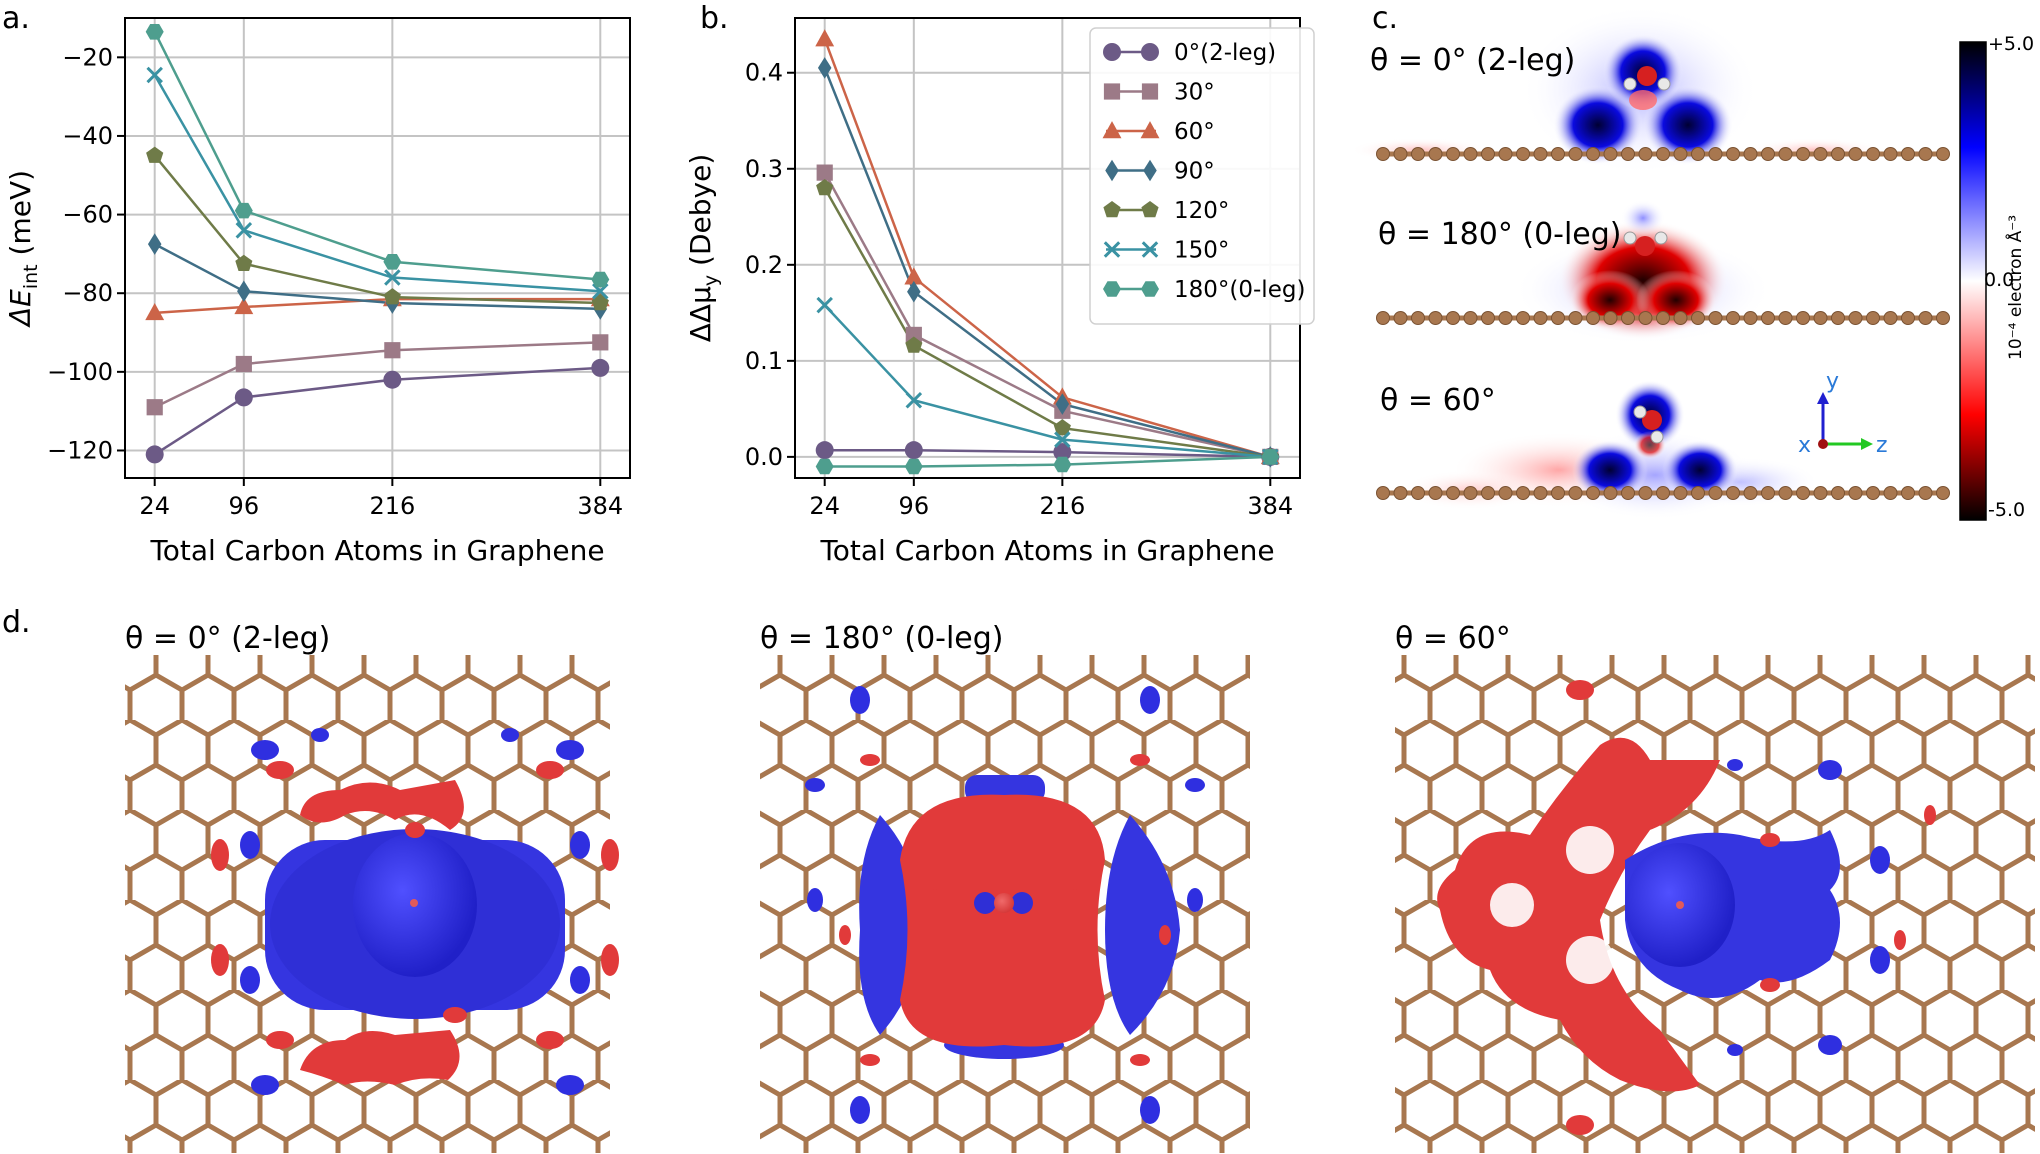 Image resolution: width=2040 pixels, height=1154 pixels. I want to click on x-tick-label: 216, so click(1062, 506).